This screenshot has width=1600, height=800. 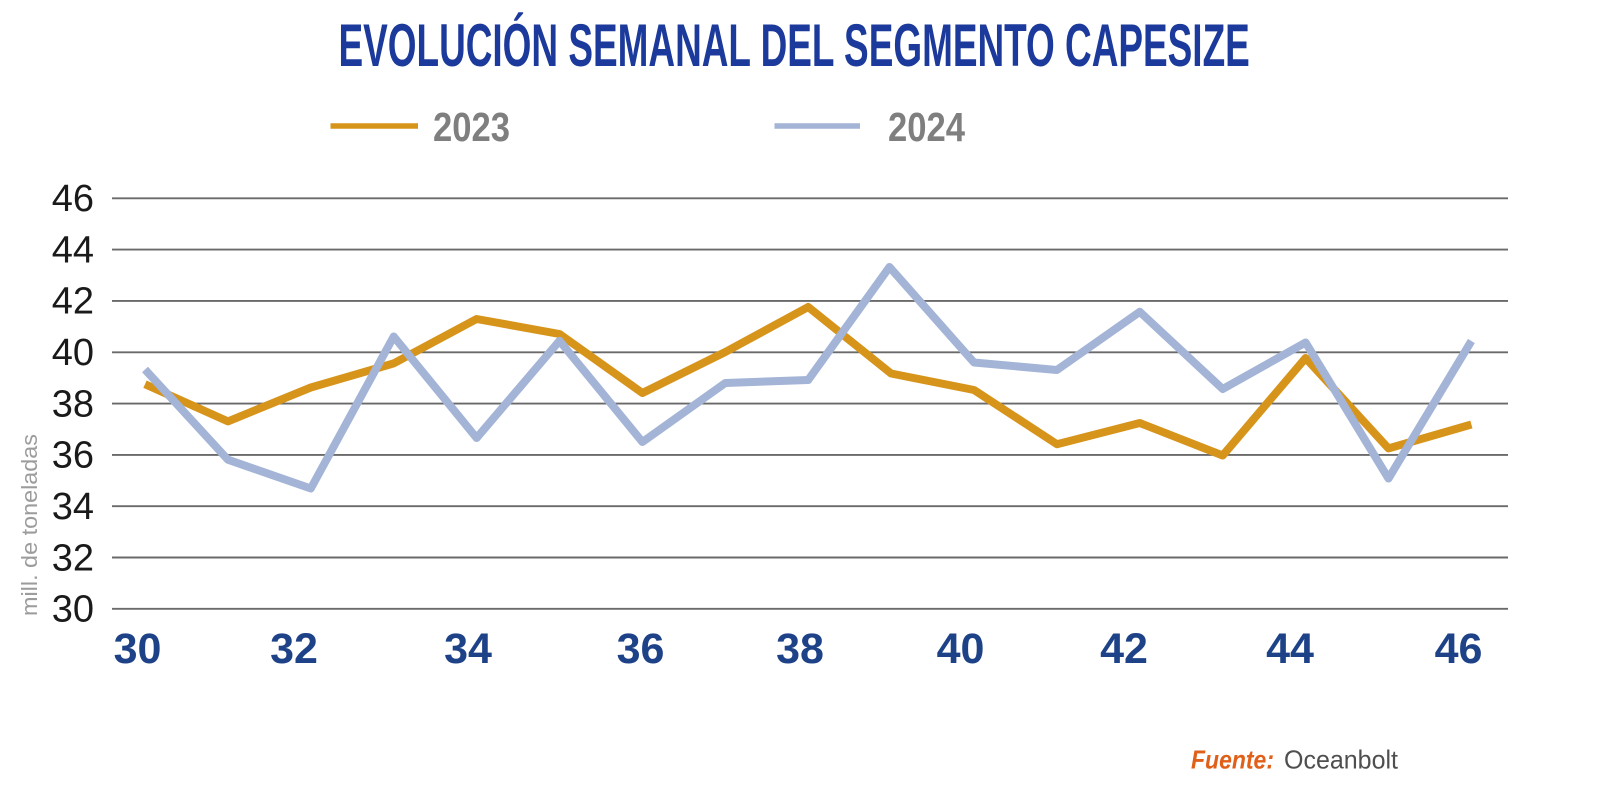 I want to click on svg-text: 2023, so click(x=471, y=127).